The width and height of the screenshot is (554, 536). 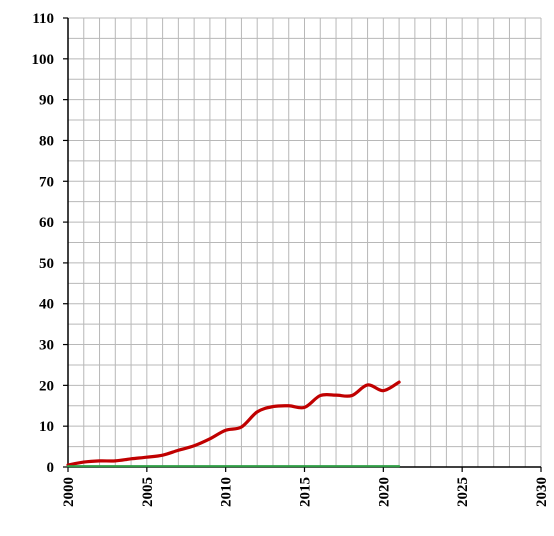 What do you see at coordinates (46, 346) in the screenshot?
I see `y-tick-label: 30` at bounding box center [46, 346].